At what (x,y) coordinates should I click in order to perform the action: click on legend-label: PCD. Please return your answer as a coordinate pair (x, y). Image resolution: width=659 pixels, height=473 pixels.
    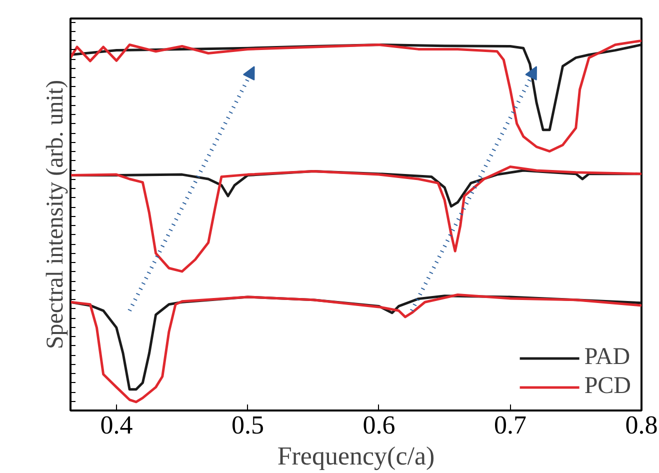
    Looking at the image, I should click on (607, 386).